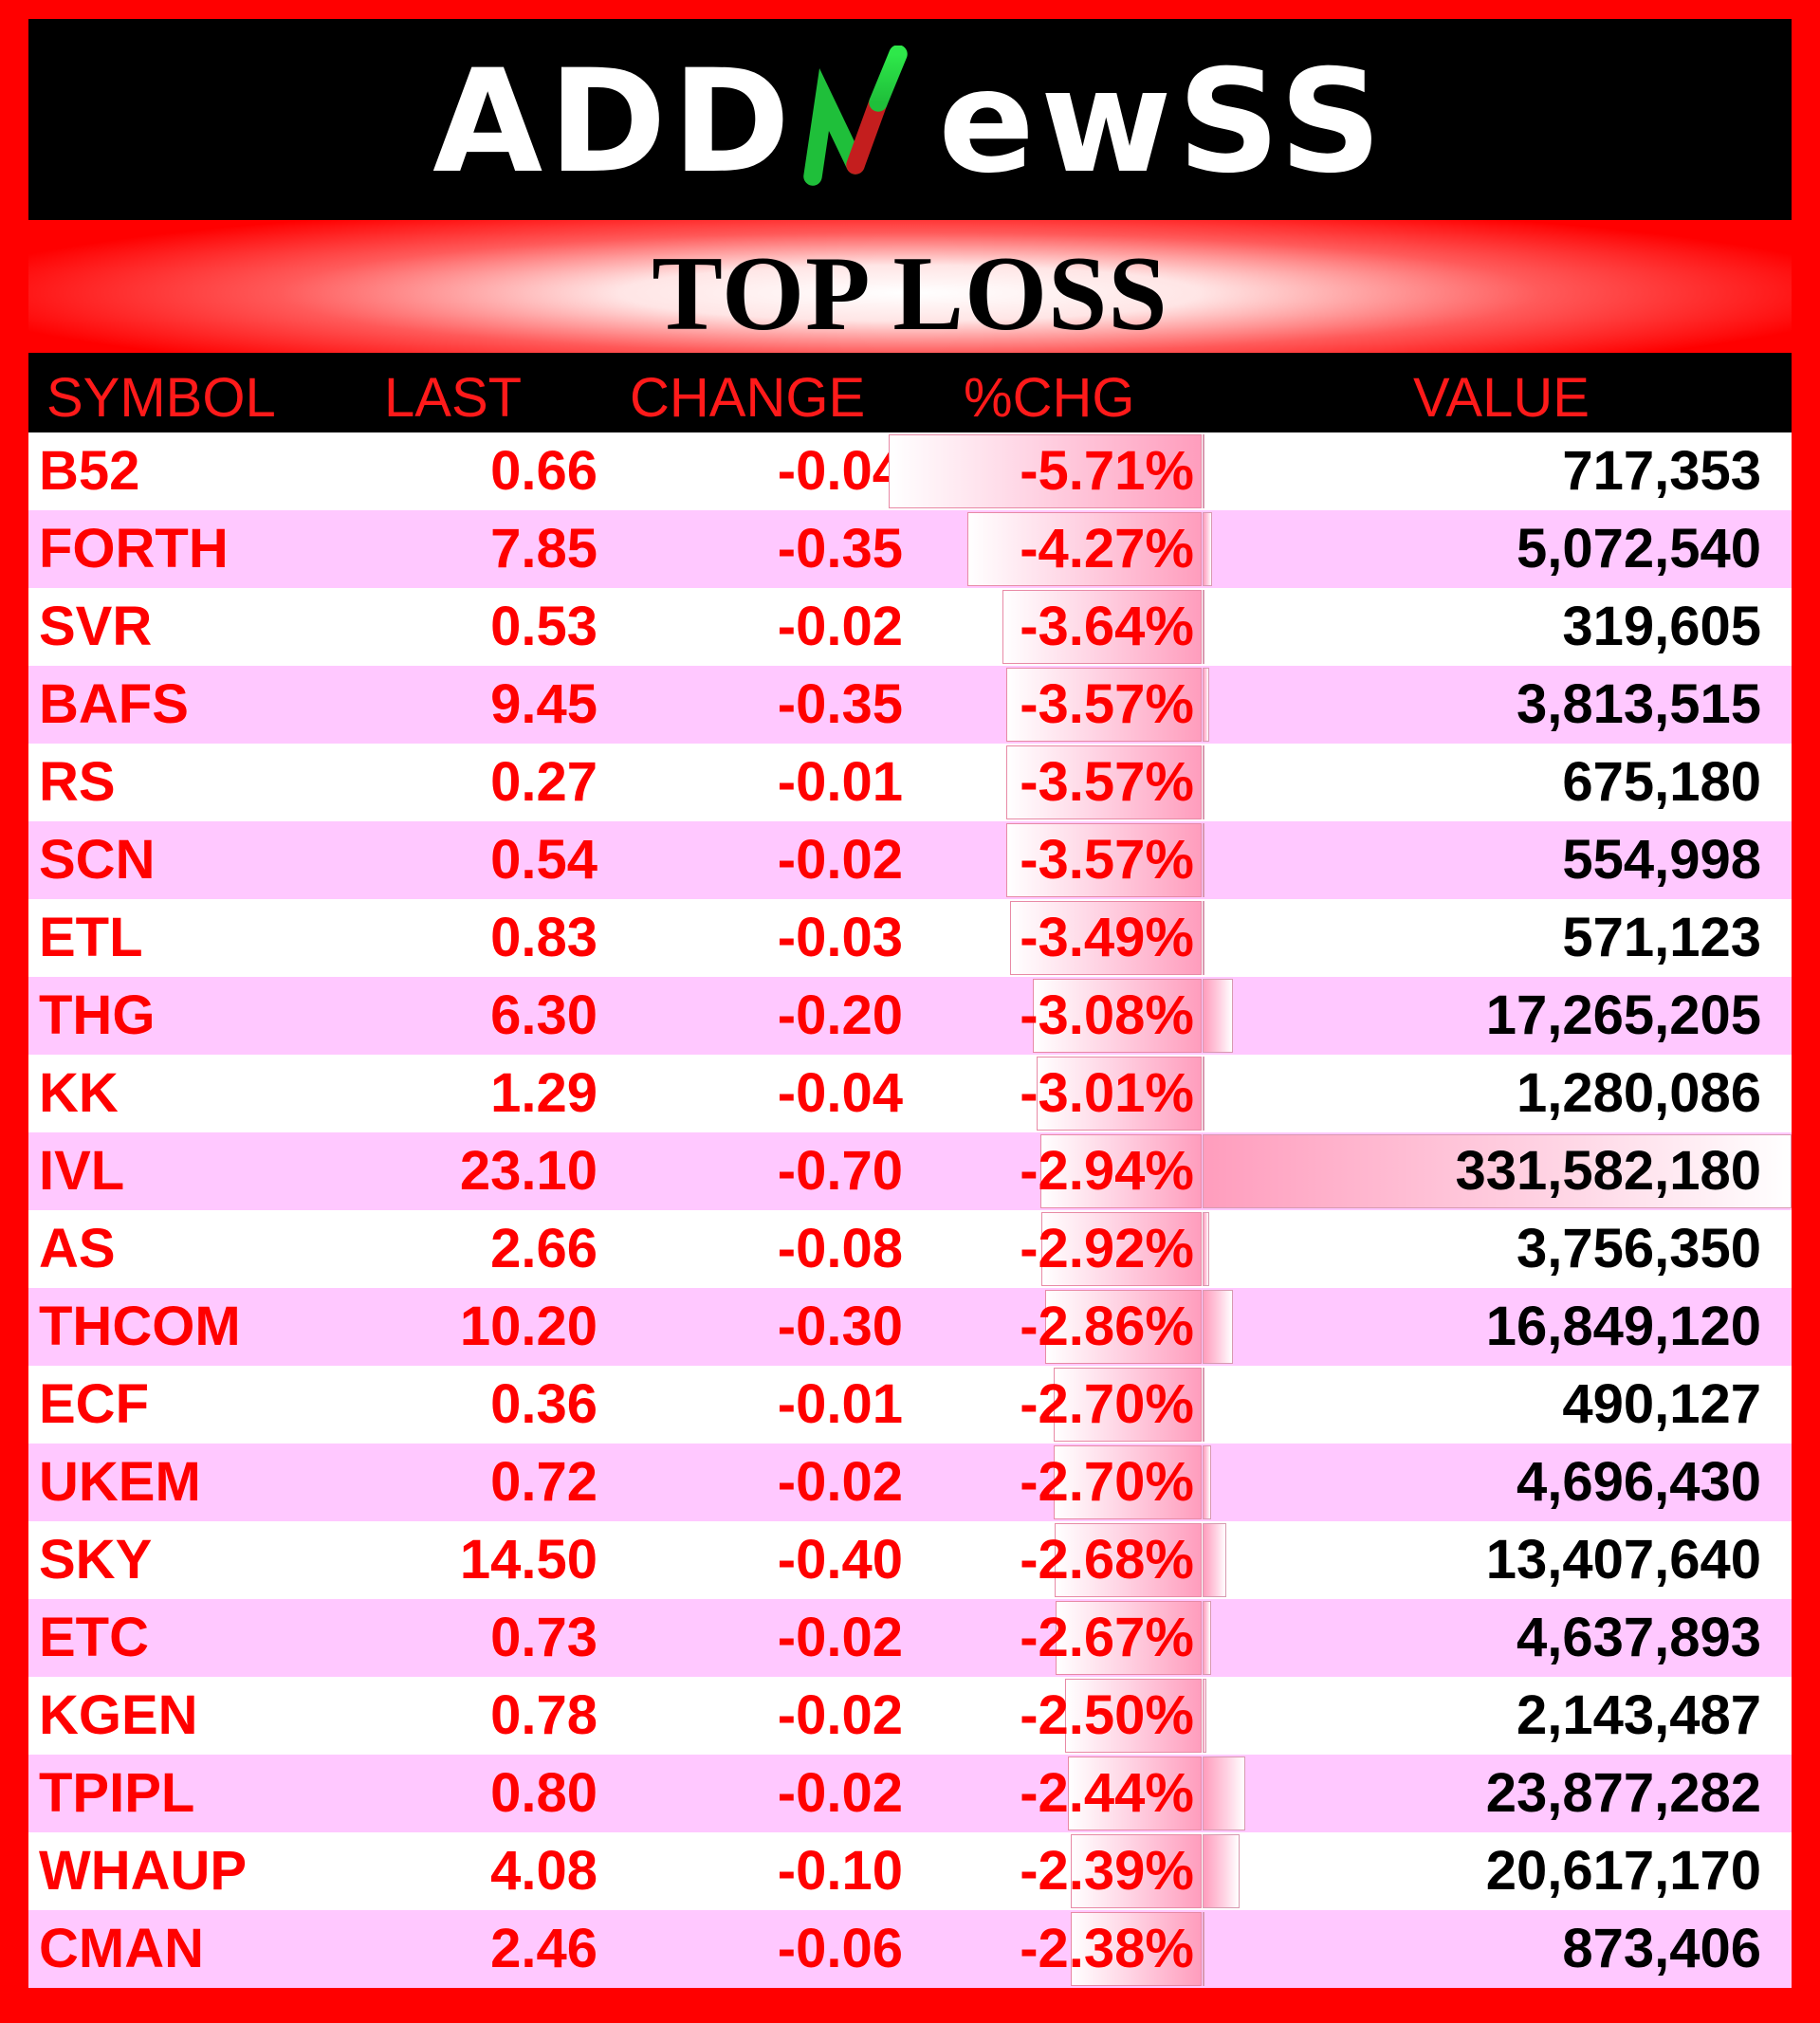 This screenshot has height=2023, width=1820. I want to click on cell-symbol: RS, so click(77, 782).